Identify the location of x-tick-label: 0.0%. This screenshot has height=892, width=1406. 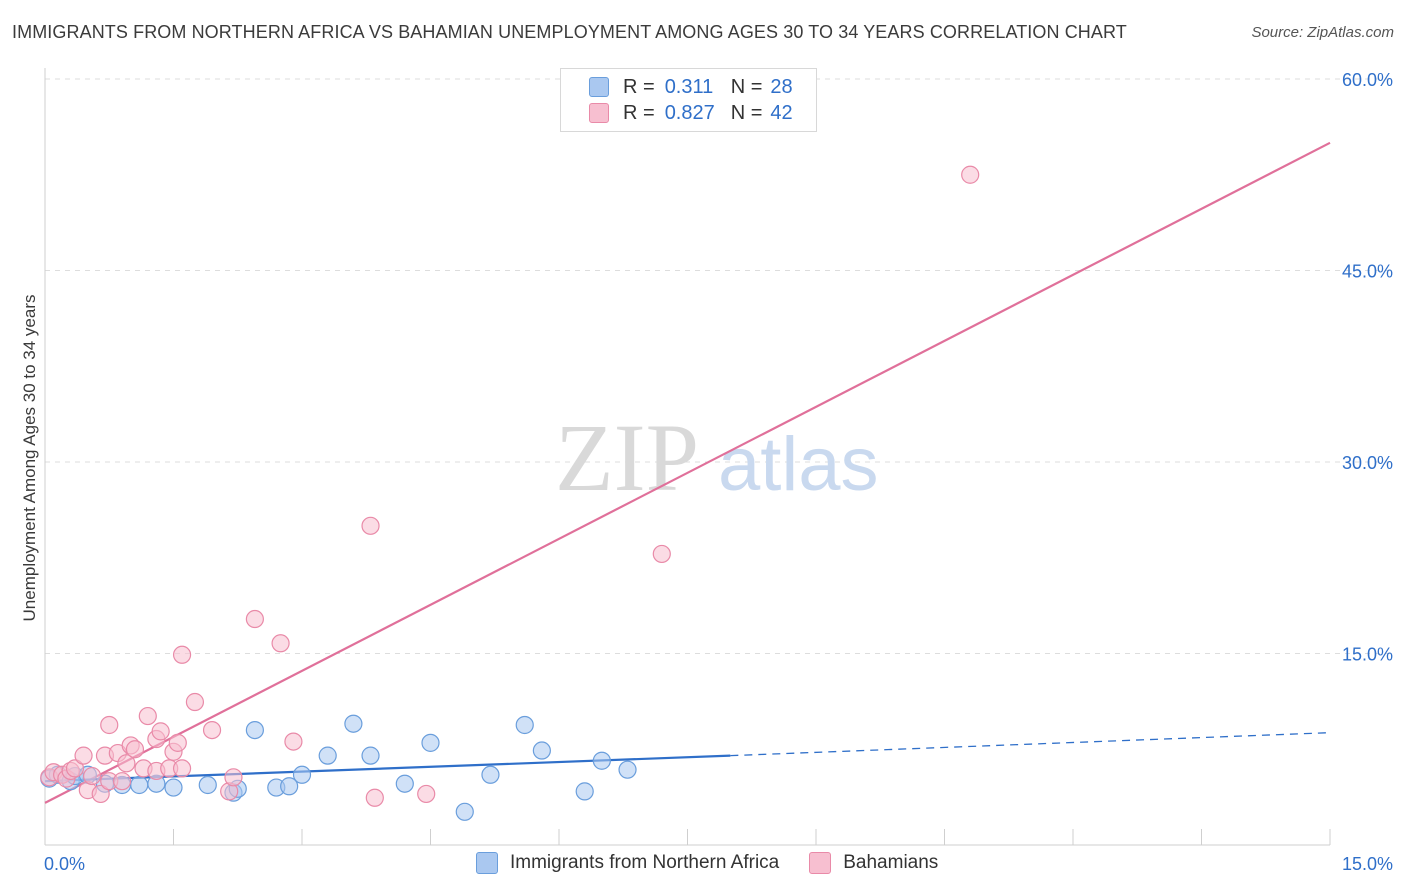
(64, 864).